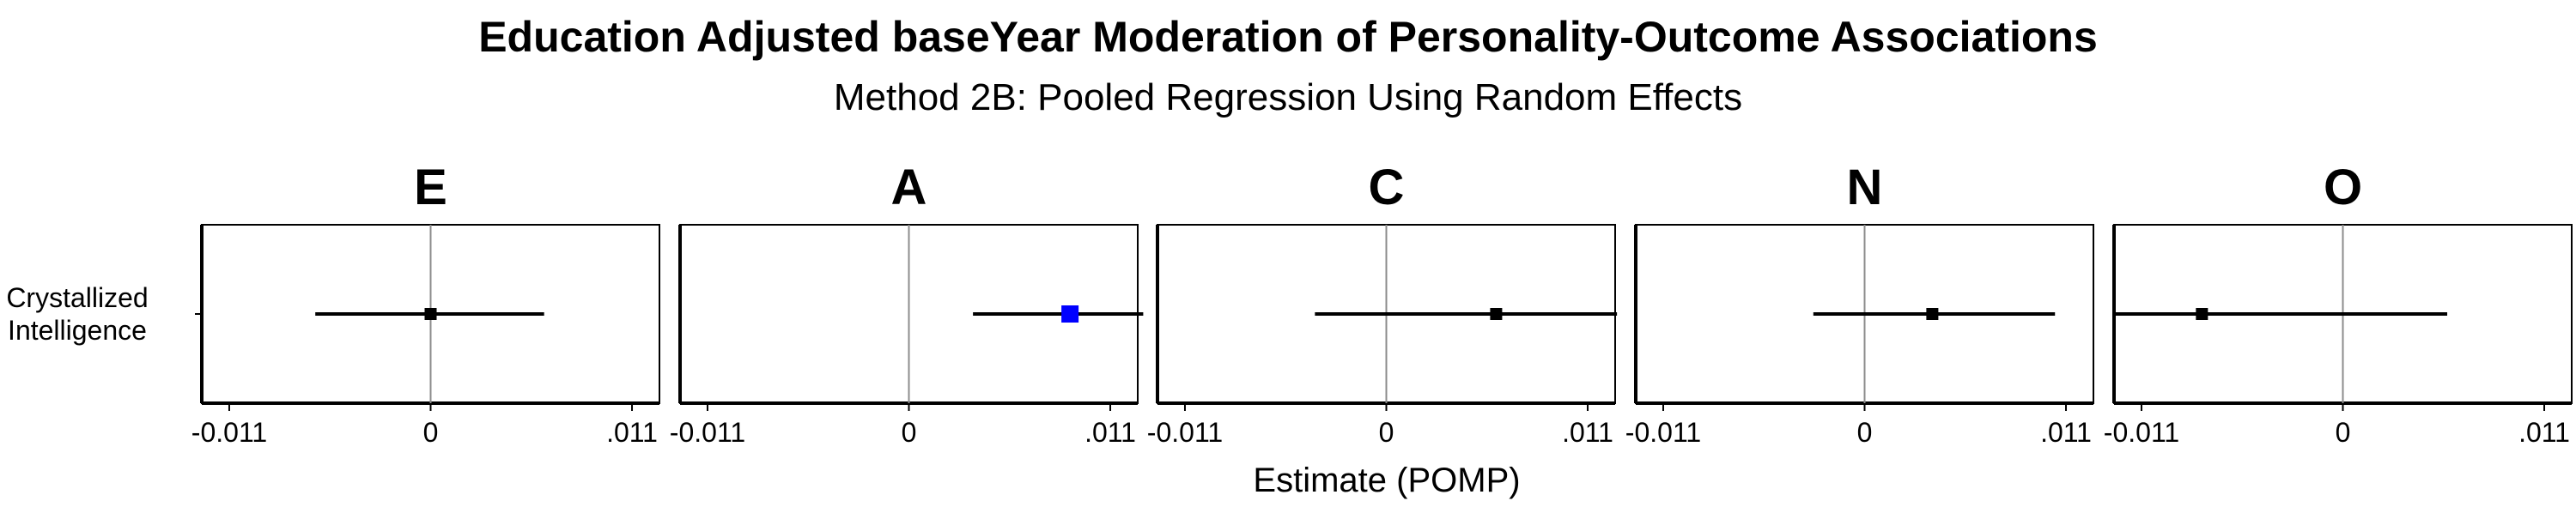 Image resolution: width=2576 pixels, height=519 pixels. Describe the element at coordinates (431, 187) in the screenshot. I see `facet-label-e: E` at that location.